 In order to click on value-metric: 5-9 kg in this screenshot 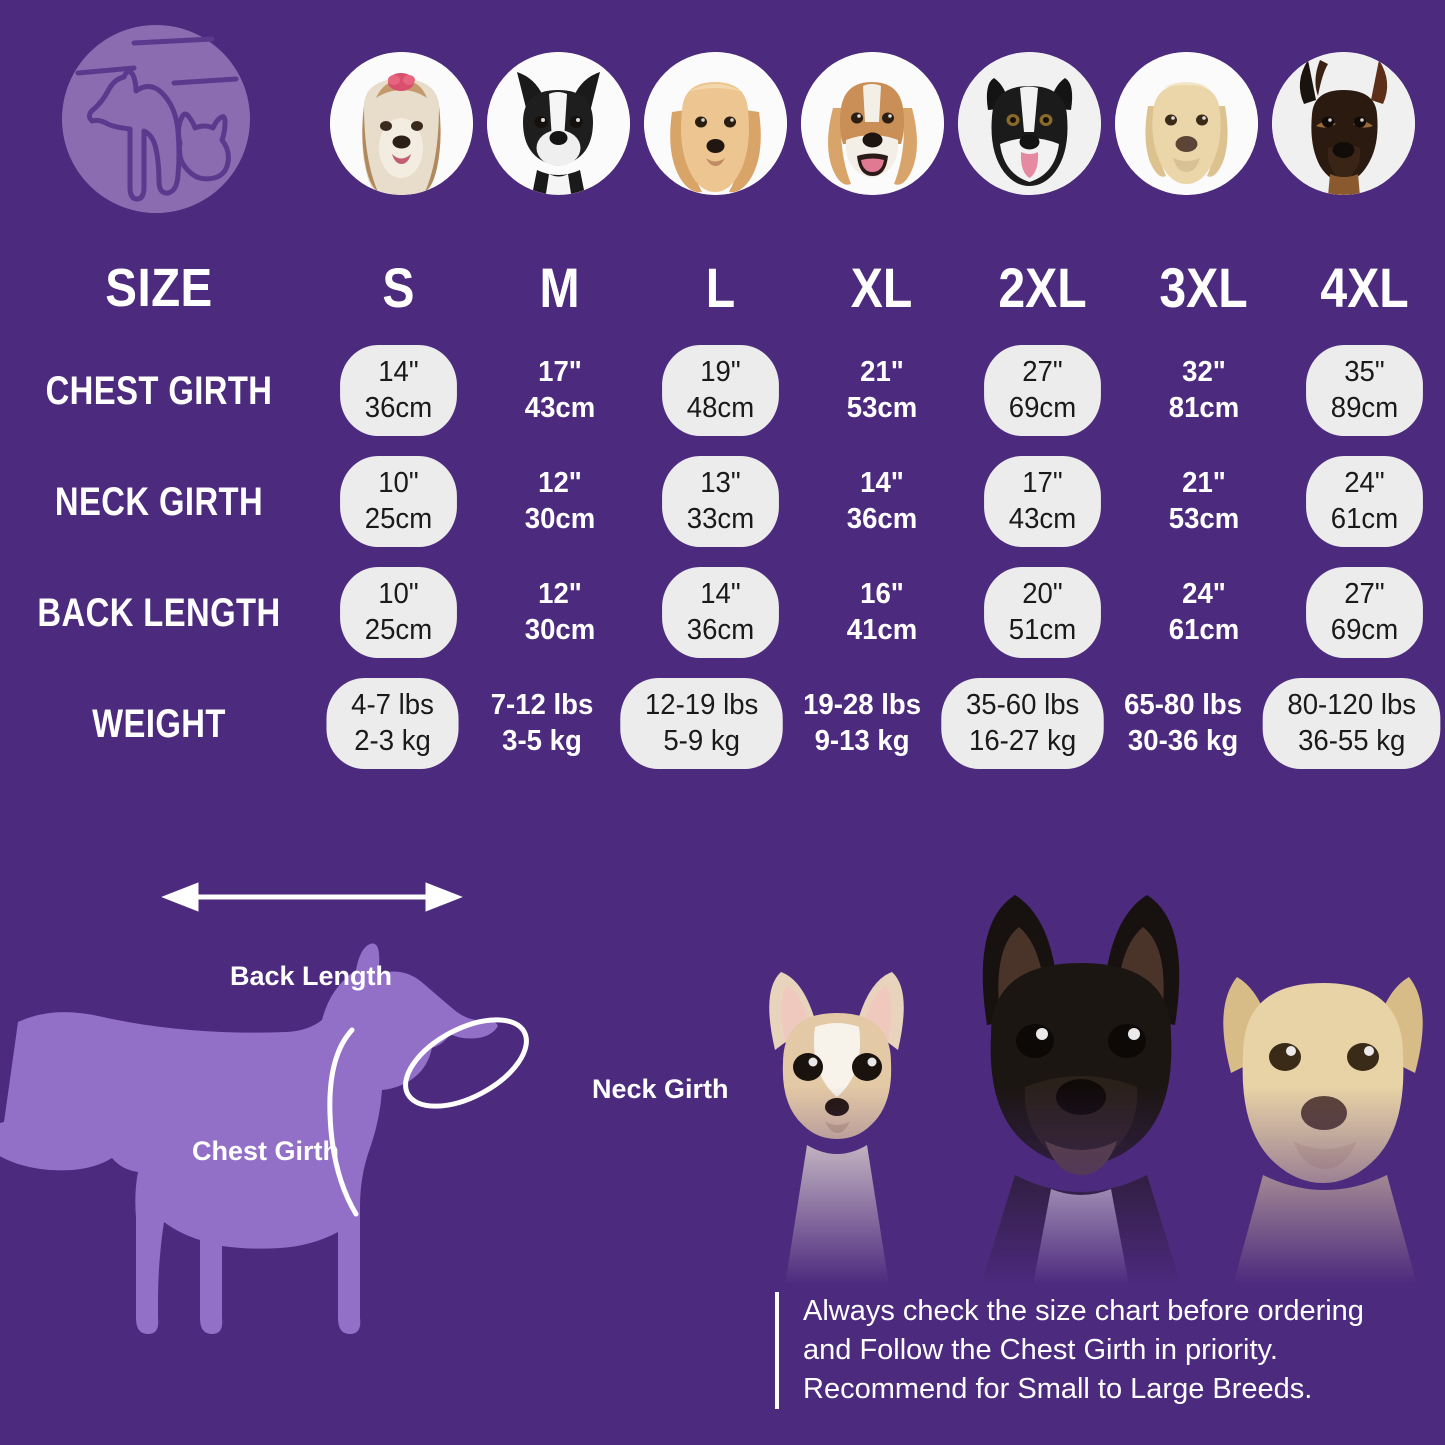, I will do `click(702, 740)`.